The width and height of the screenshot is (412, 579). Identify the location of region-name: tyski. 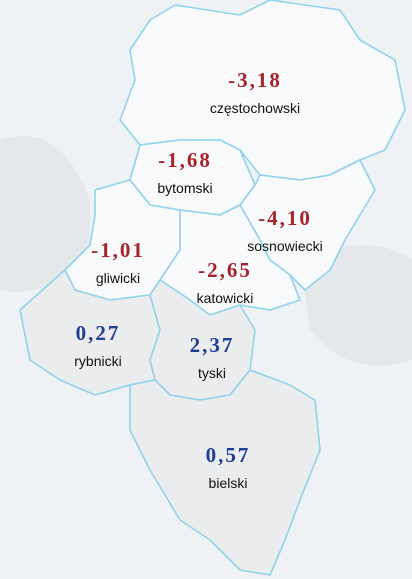
(212, 373).